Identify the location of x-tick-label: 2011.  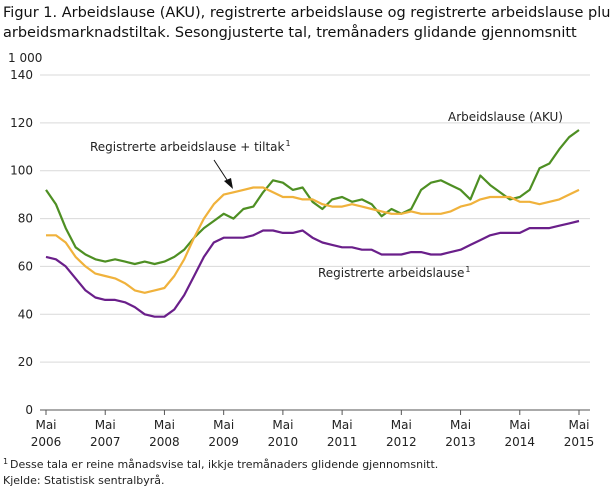
(342, 442).